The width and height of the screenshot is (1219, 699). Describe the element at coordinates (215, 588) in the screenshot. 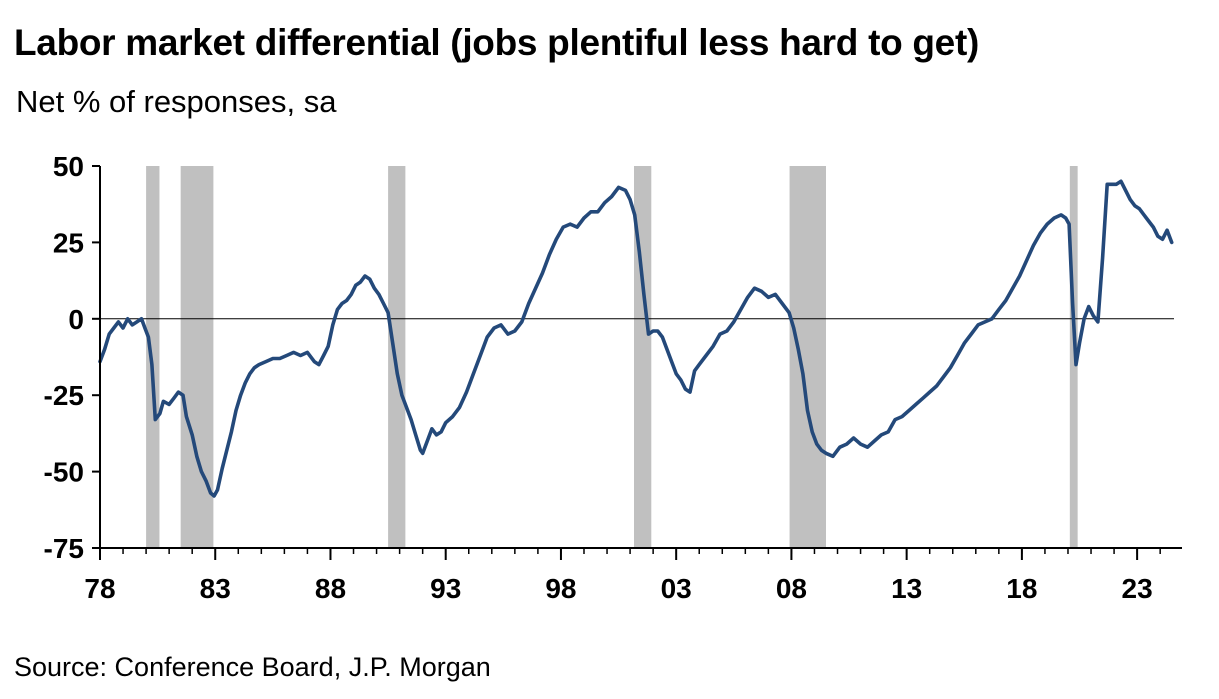

I see `x-tick-label: 83` at that location.